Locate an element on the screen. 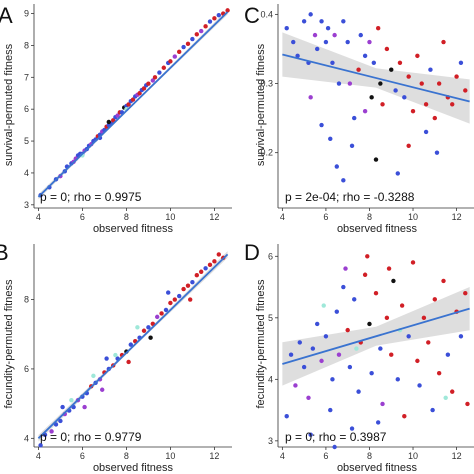 This screenshot has height=474, width=474. panel-c-ylabel: survival-permuted fitness is located at coordinates (261, 104).